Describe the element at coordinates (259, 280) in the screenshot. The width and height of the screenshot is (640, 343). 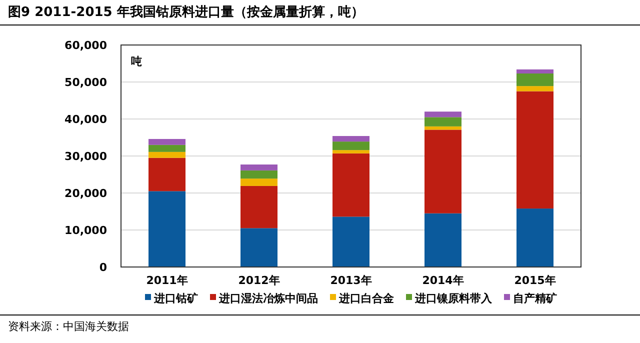
I see `x-tick-label: 2012年` at that location.